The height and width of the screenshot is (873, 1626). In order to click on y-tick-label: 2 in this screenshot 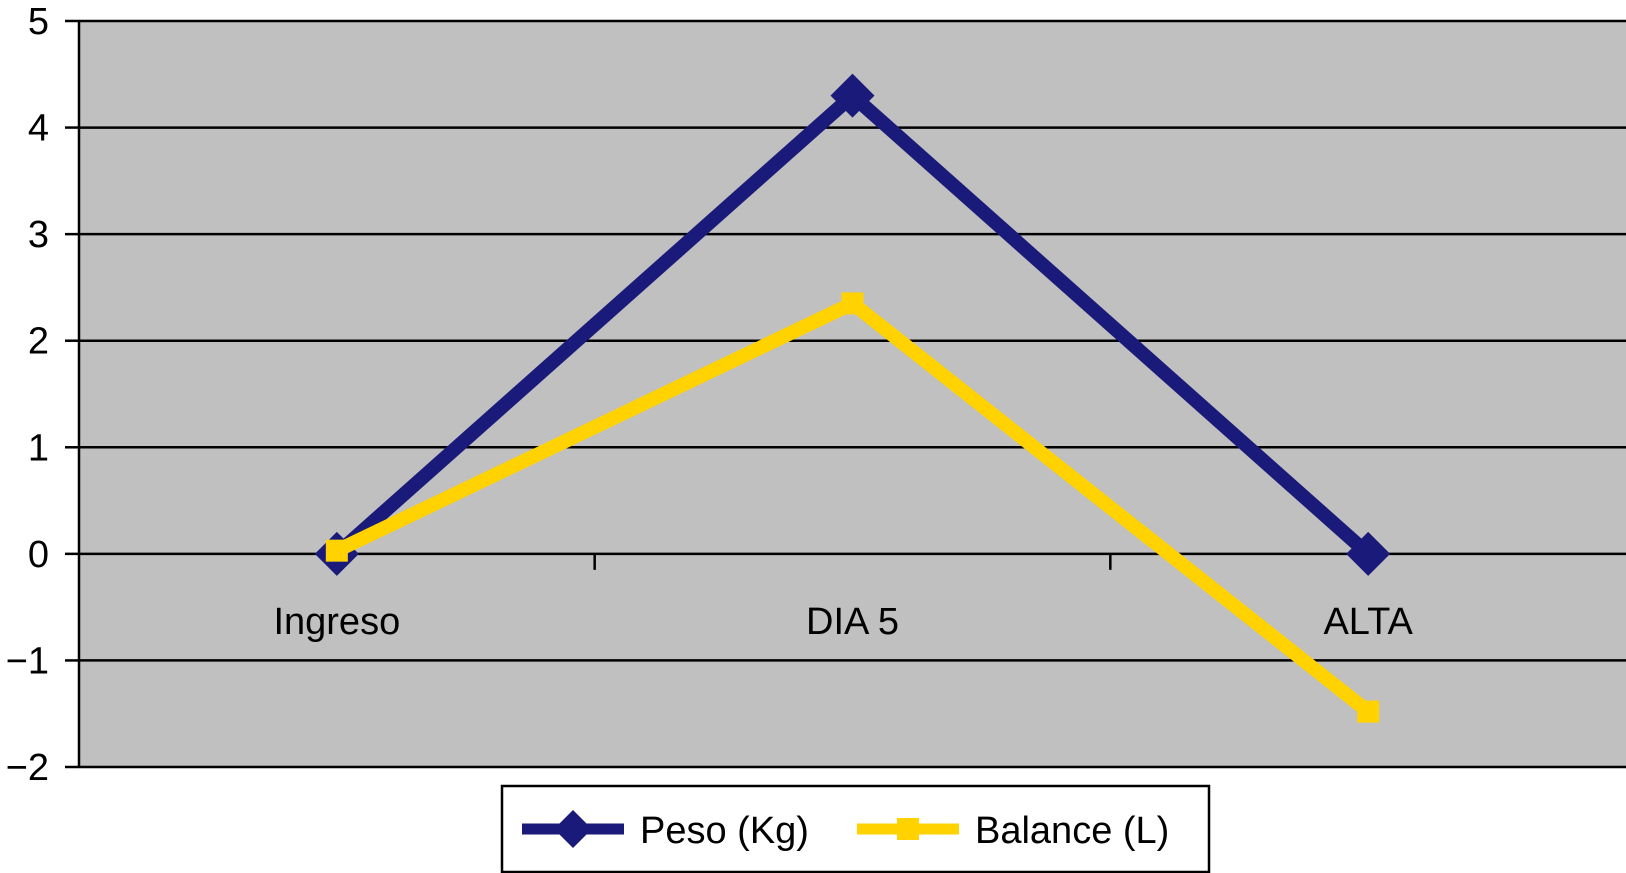, I will do `click(38, 342)`.